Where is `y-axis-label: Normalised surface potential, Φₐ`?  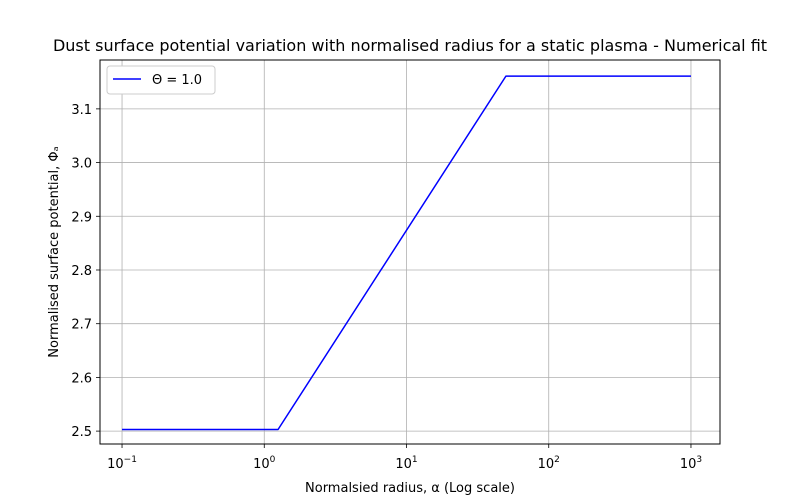
y-axis-label: Normalised surface potential, Φₐ is located at coordinates (54, 251).